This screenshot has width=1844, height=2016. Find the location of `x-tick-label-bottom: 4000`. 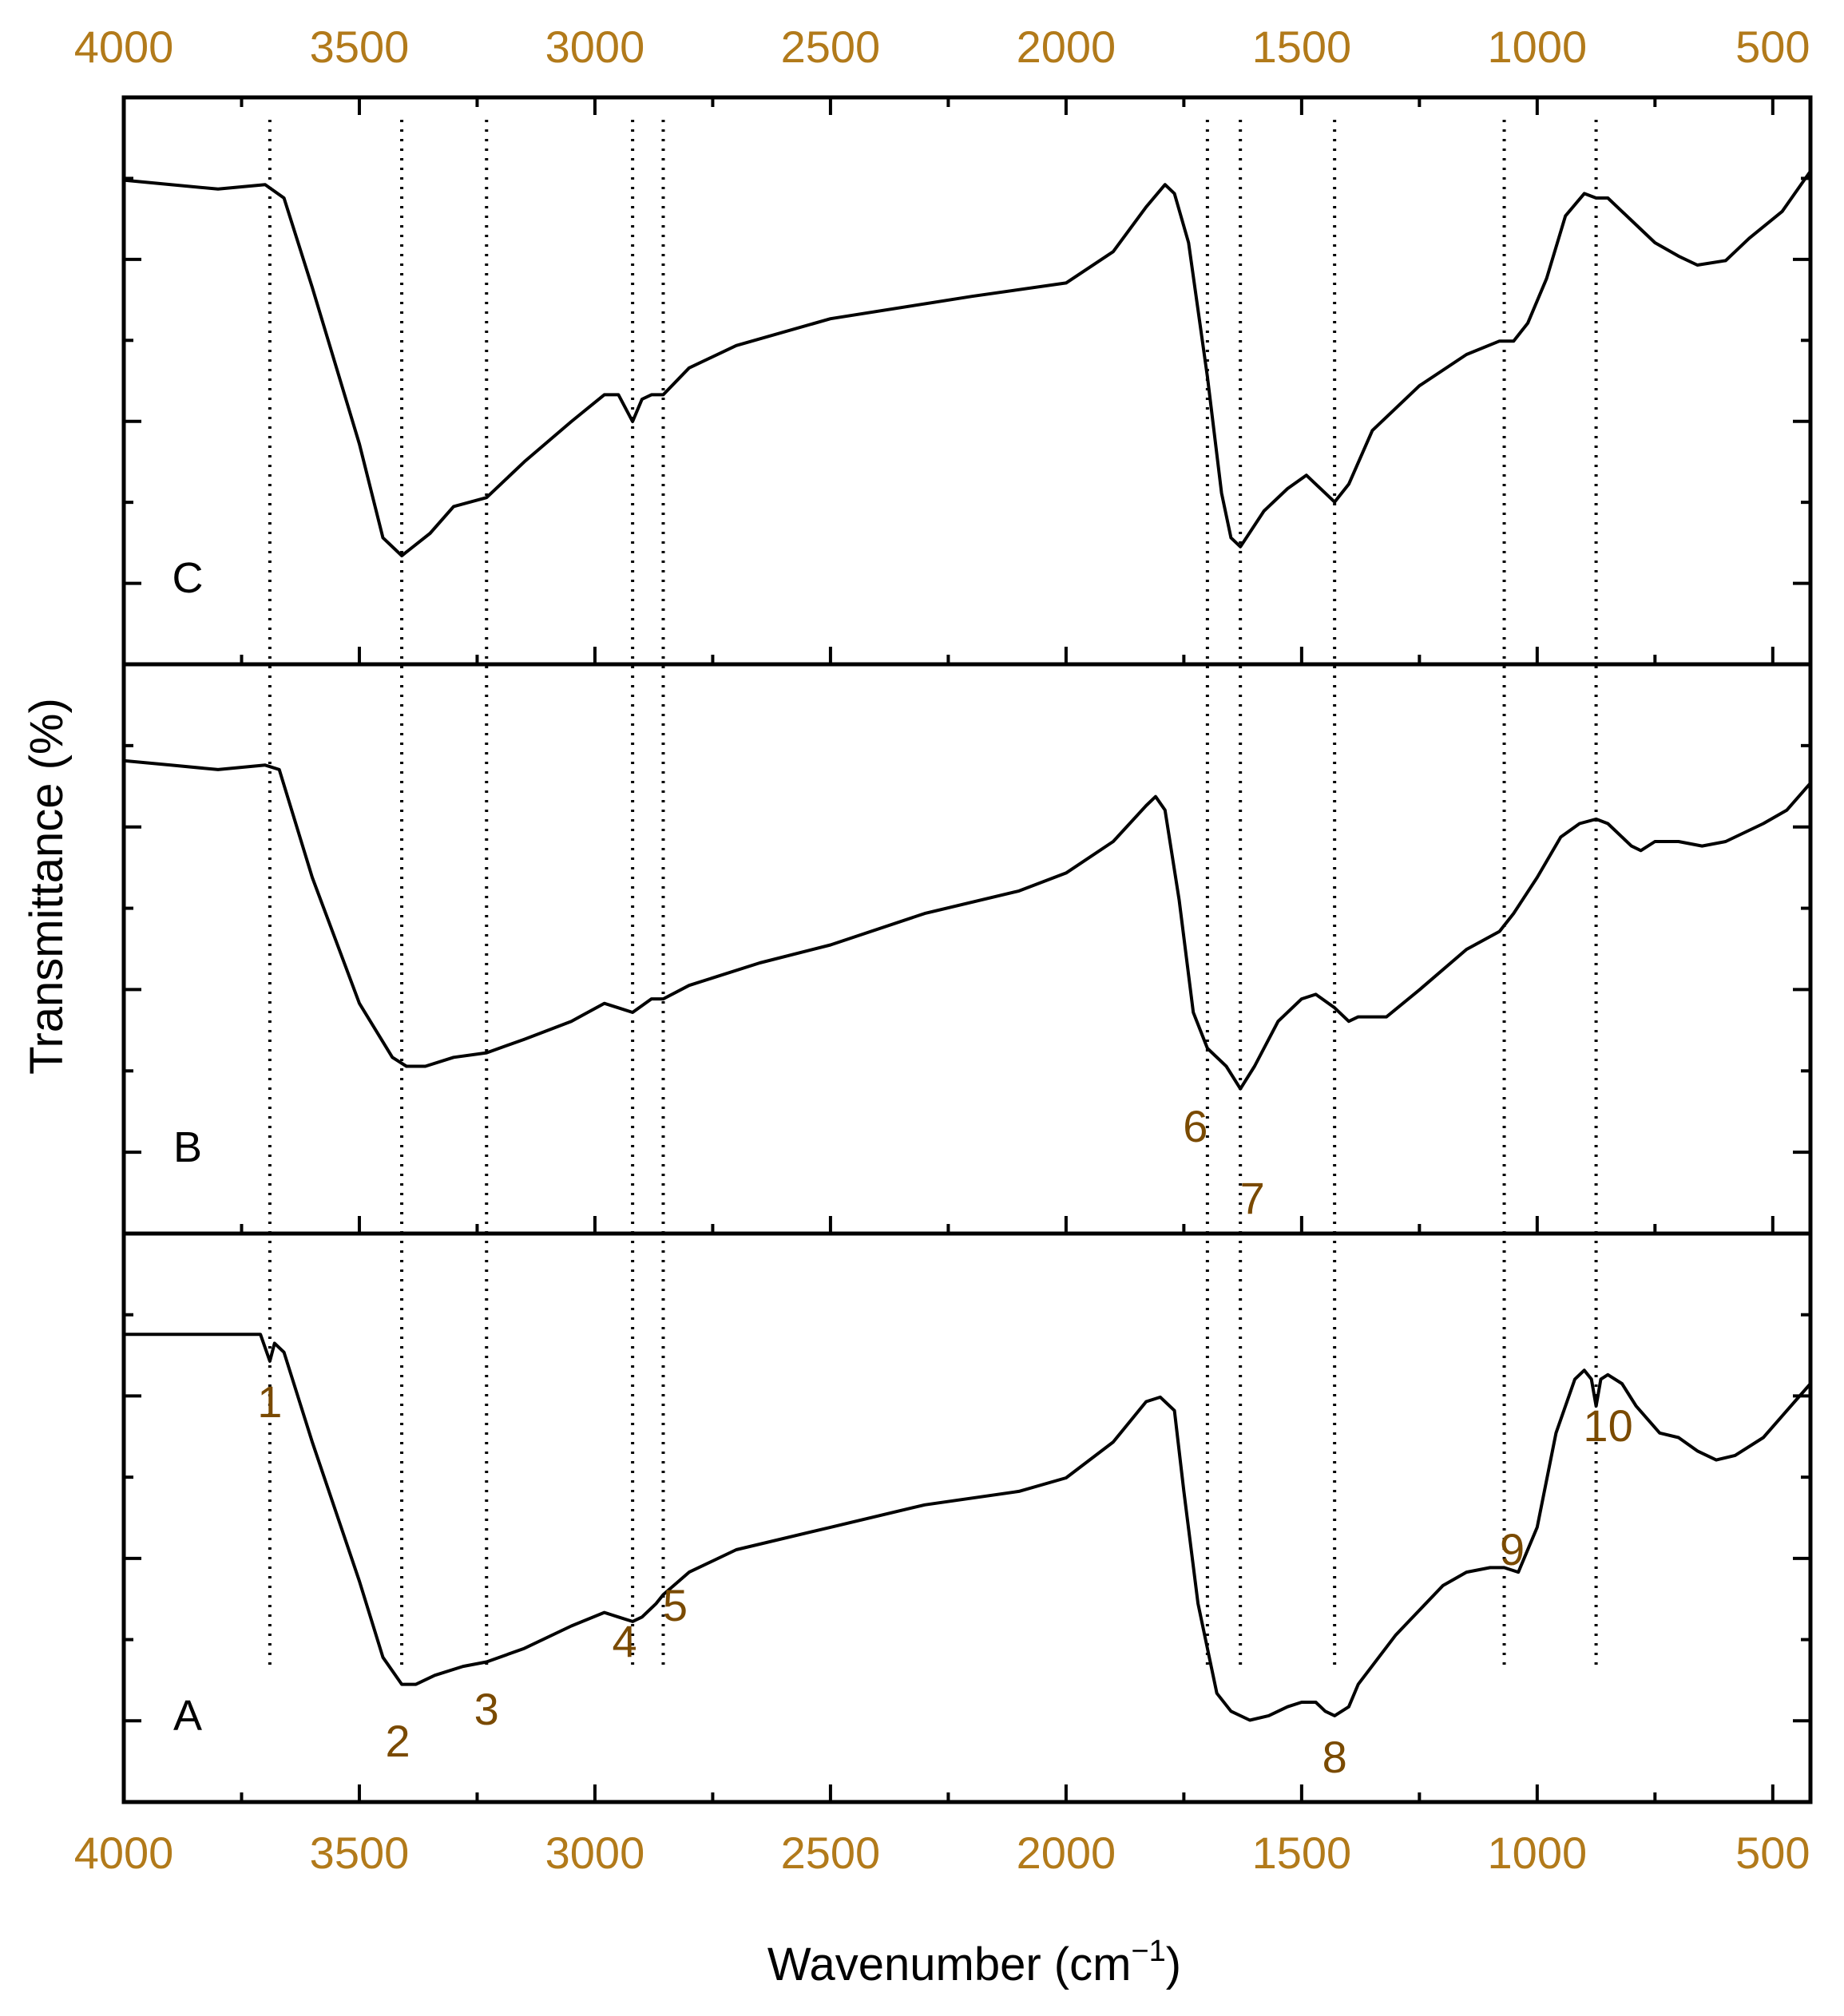

x-tick-label-bottom: 4000 is located at coordinates (124, 1853).